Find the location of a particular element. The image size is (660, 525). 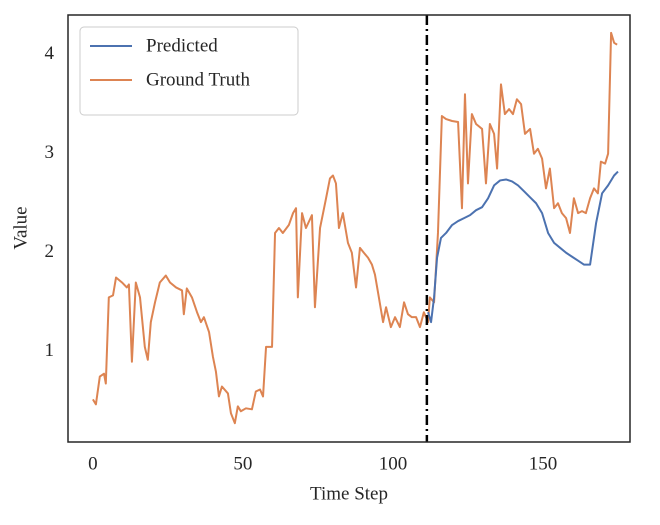

y-tick-label: 4 is located at coordinates (50, 53).